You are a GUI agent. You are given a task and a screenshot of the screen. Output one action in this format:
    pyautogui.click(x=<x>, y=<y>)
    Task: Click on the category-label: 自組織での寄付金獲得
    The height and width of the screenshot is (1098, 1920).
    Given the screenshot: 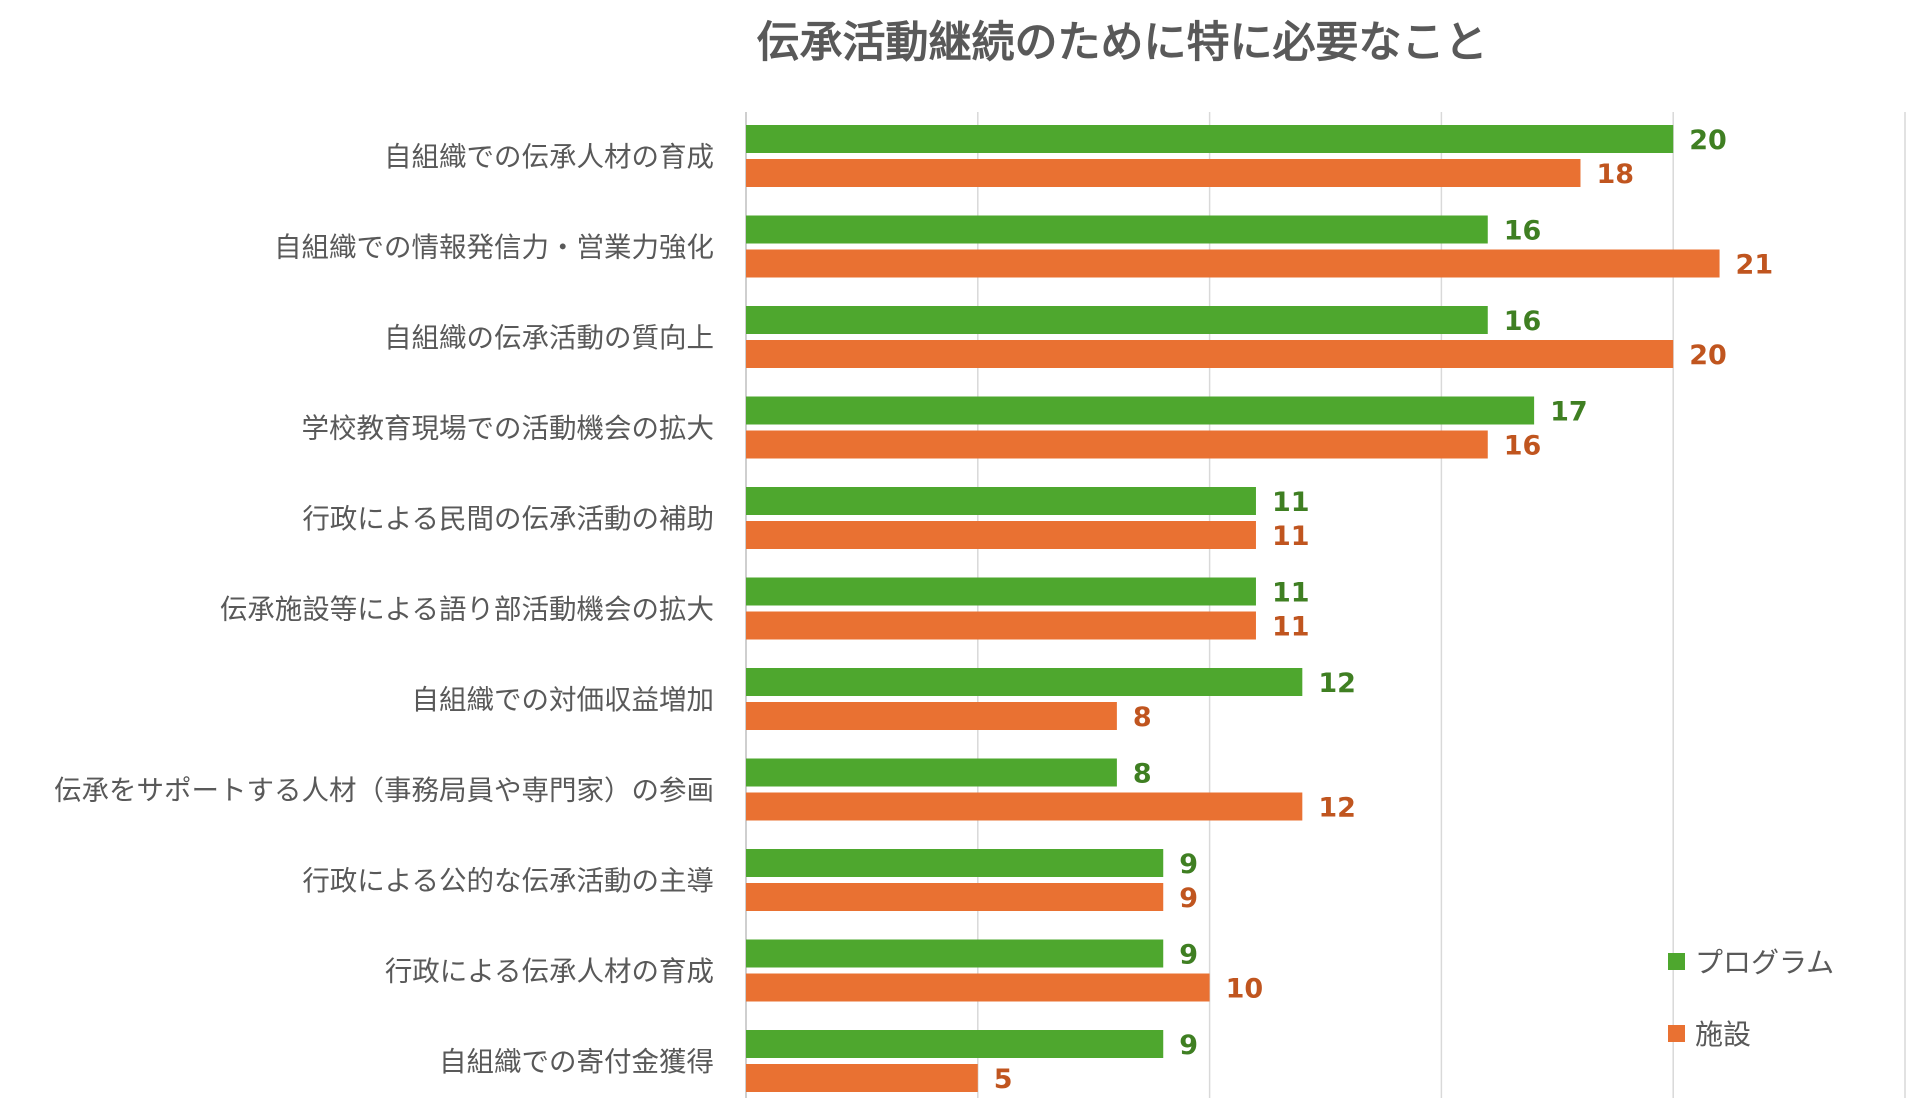 What is the action you would take?
    pyautogui.click(x=576, y=1062)
    